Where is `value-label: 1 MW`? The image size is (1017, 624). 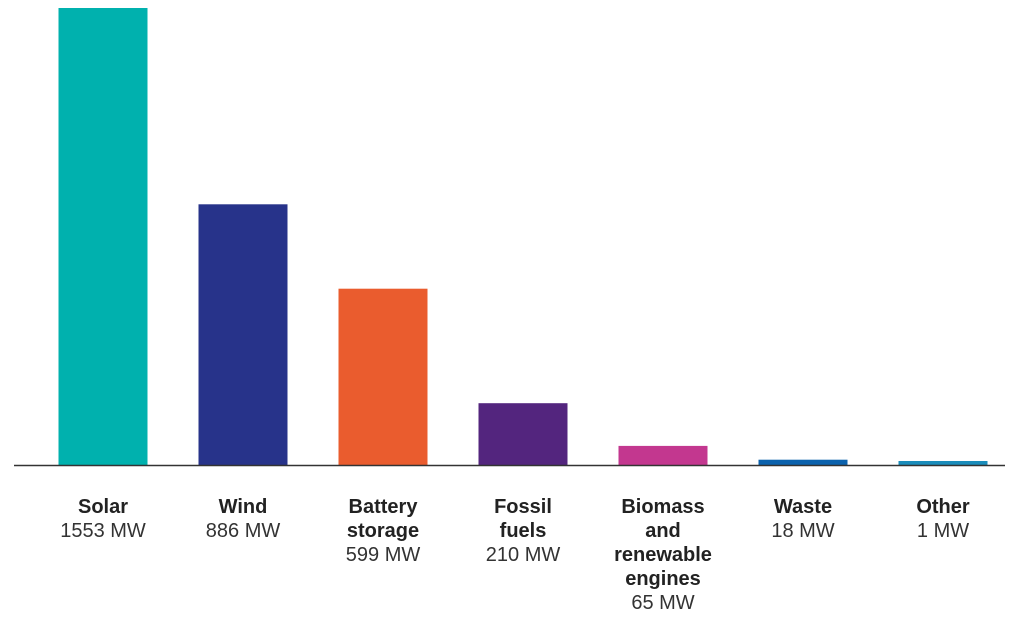 value-label: 1 MW is located at coordinates (943, 531).